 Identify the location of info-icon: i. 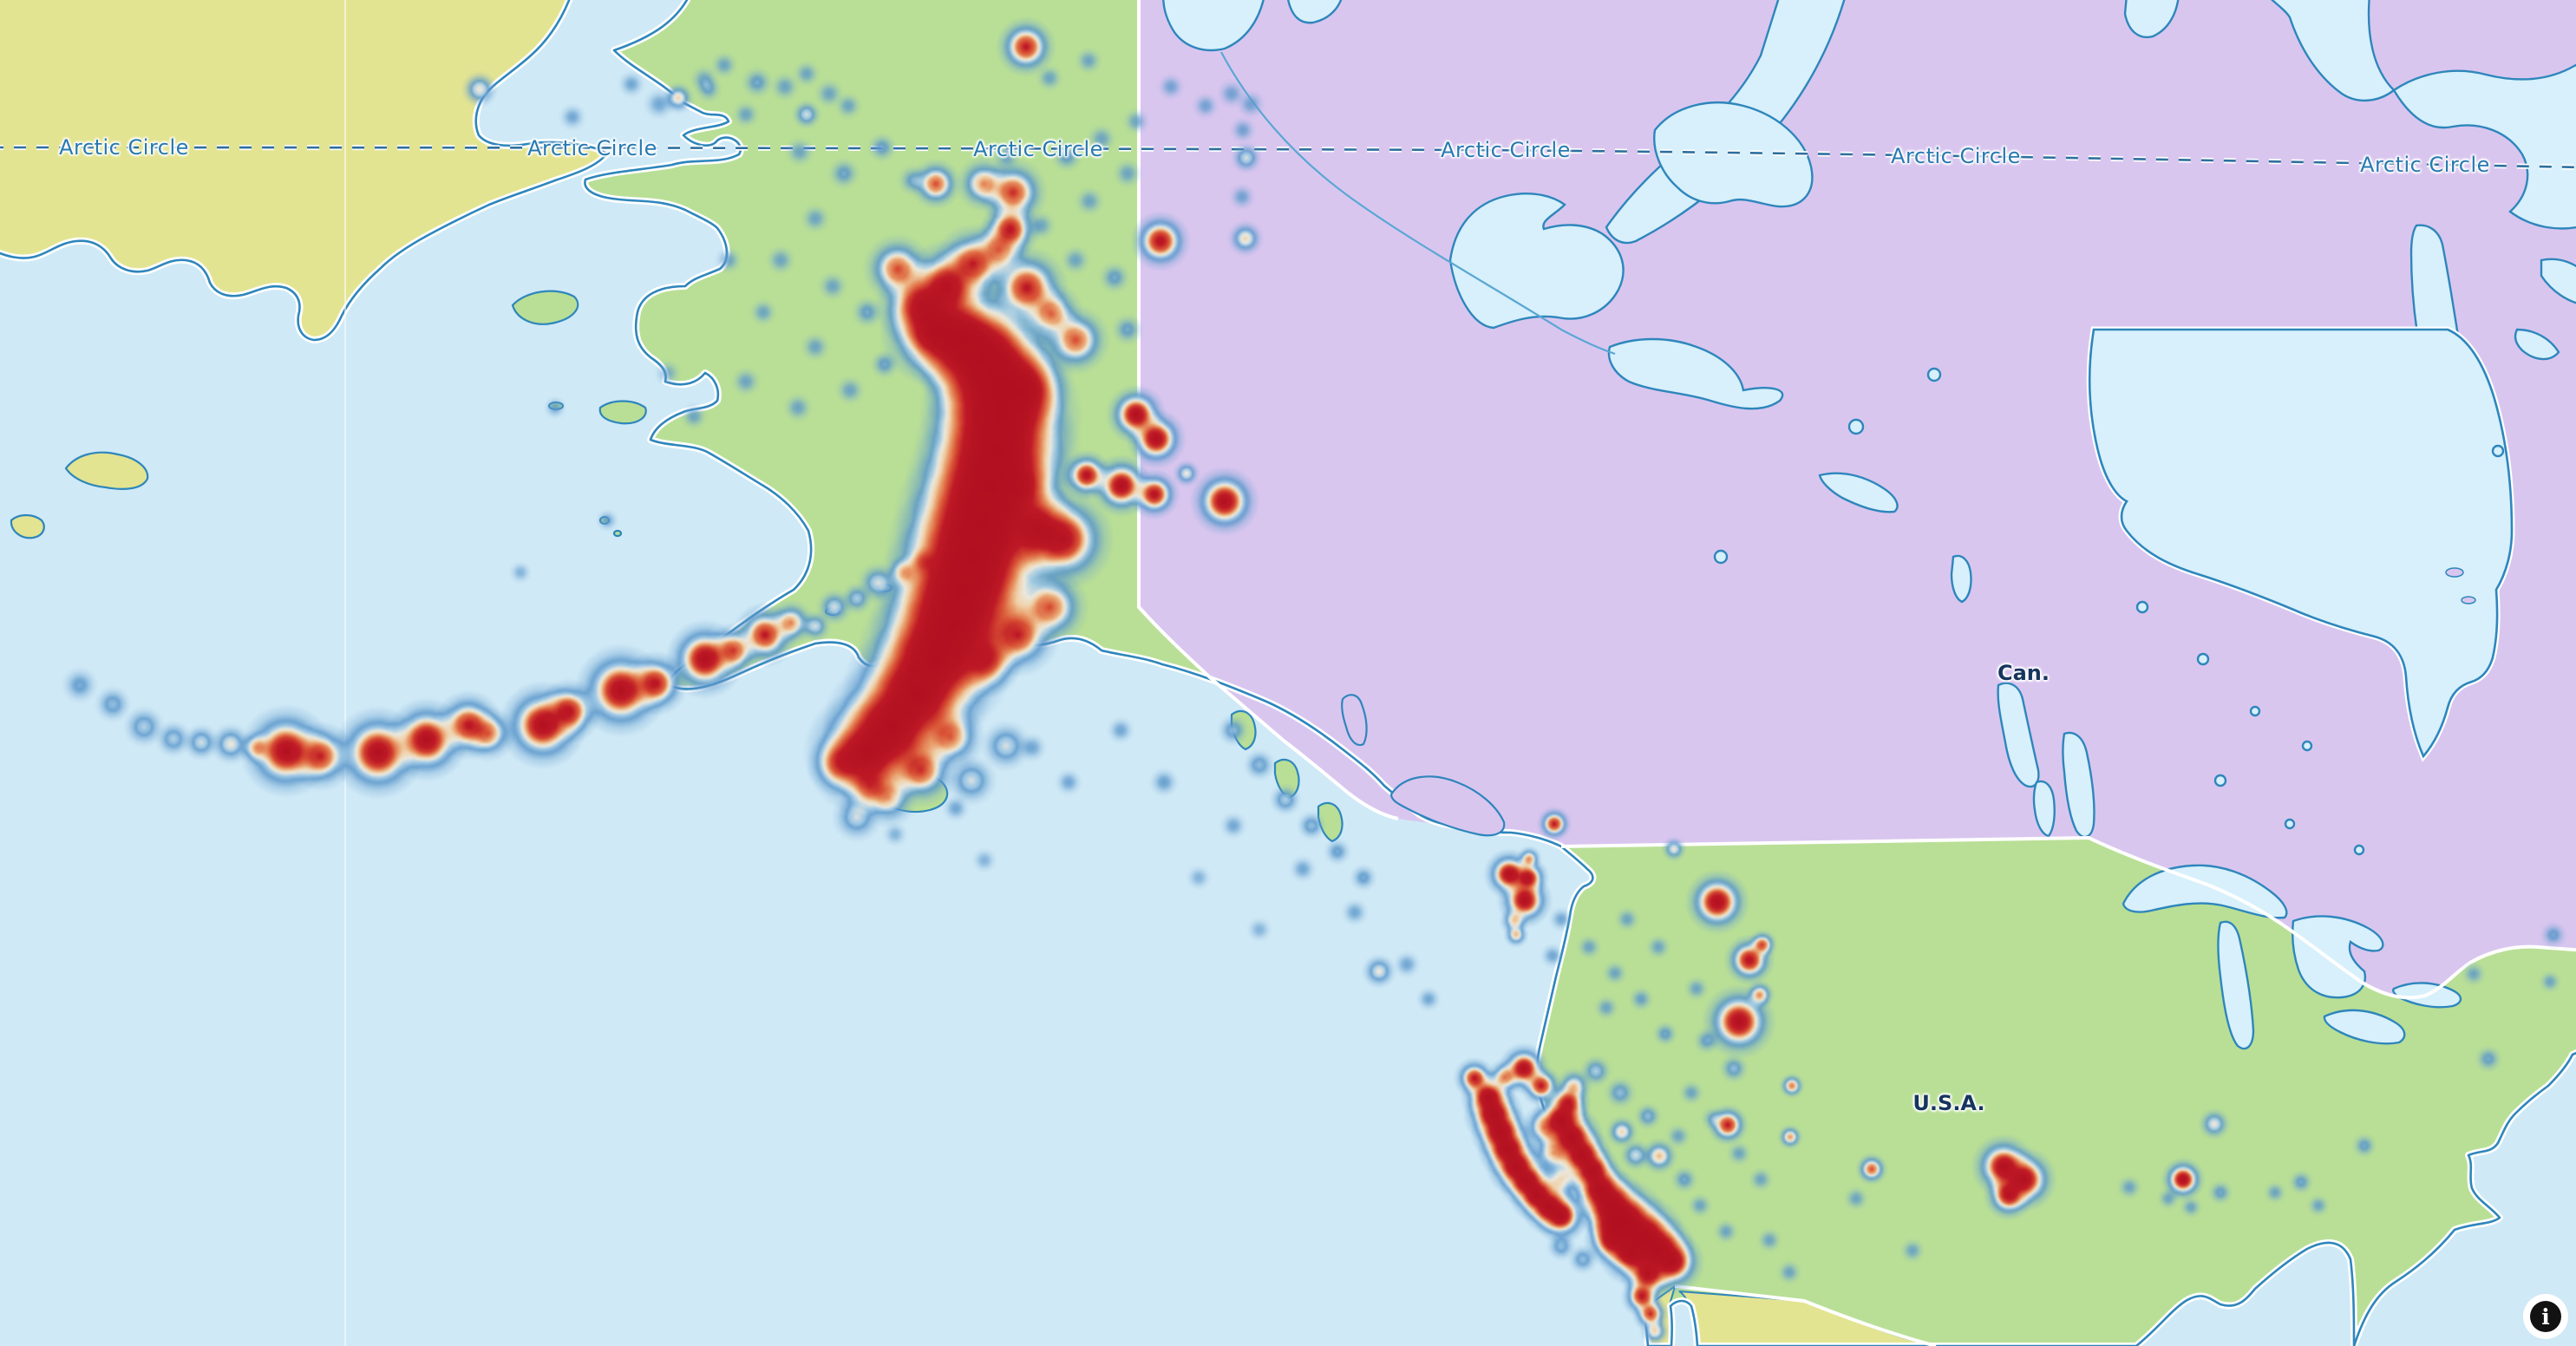
(2545, 1316).